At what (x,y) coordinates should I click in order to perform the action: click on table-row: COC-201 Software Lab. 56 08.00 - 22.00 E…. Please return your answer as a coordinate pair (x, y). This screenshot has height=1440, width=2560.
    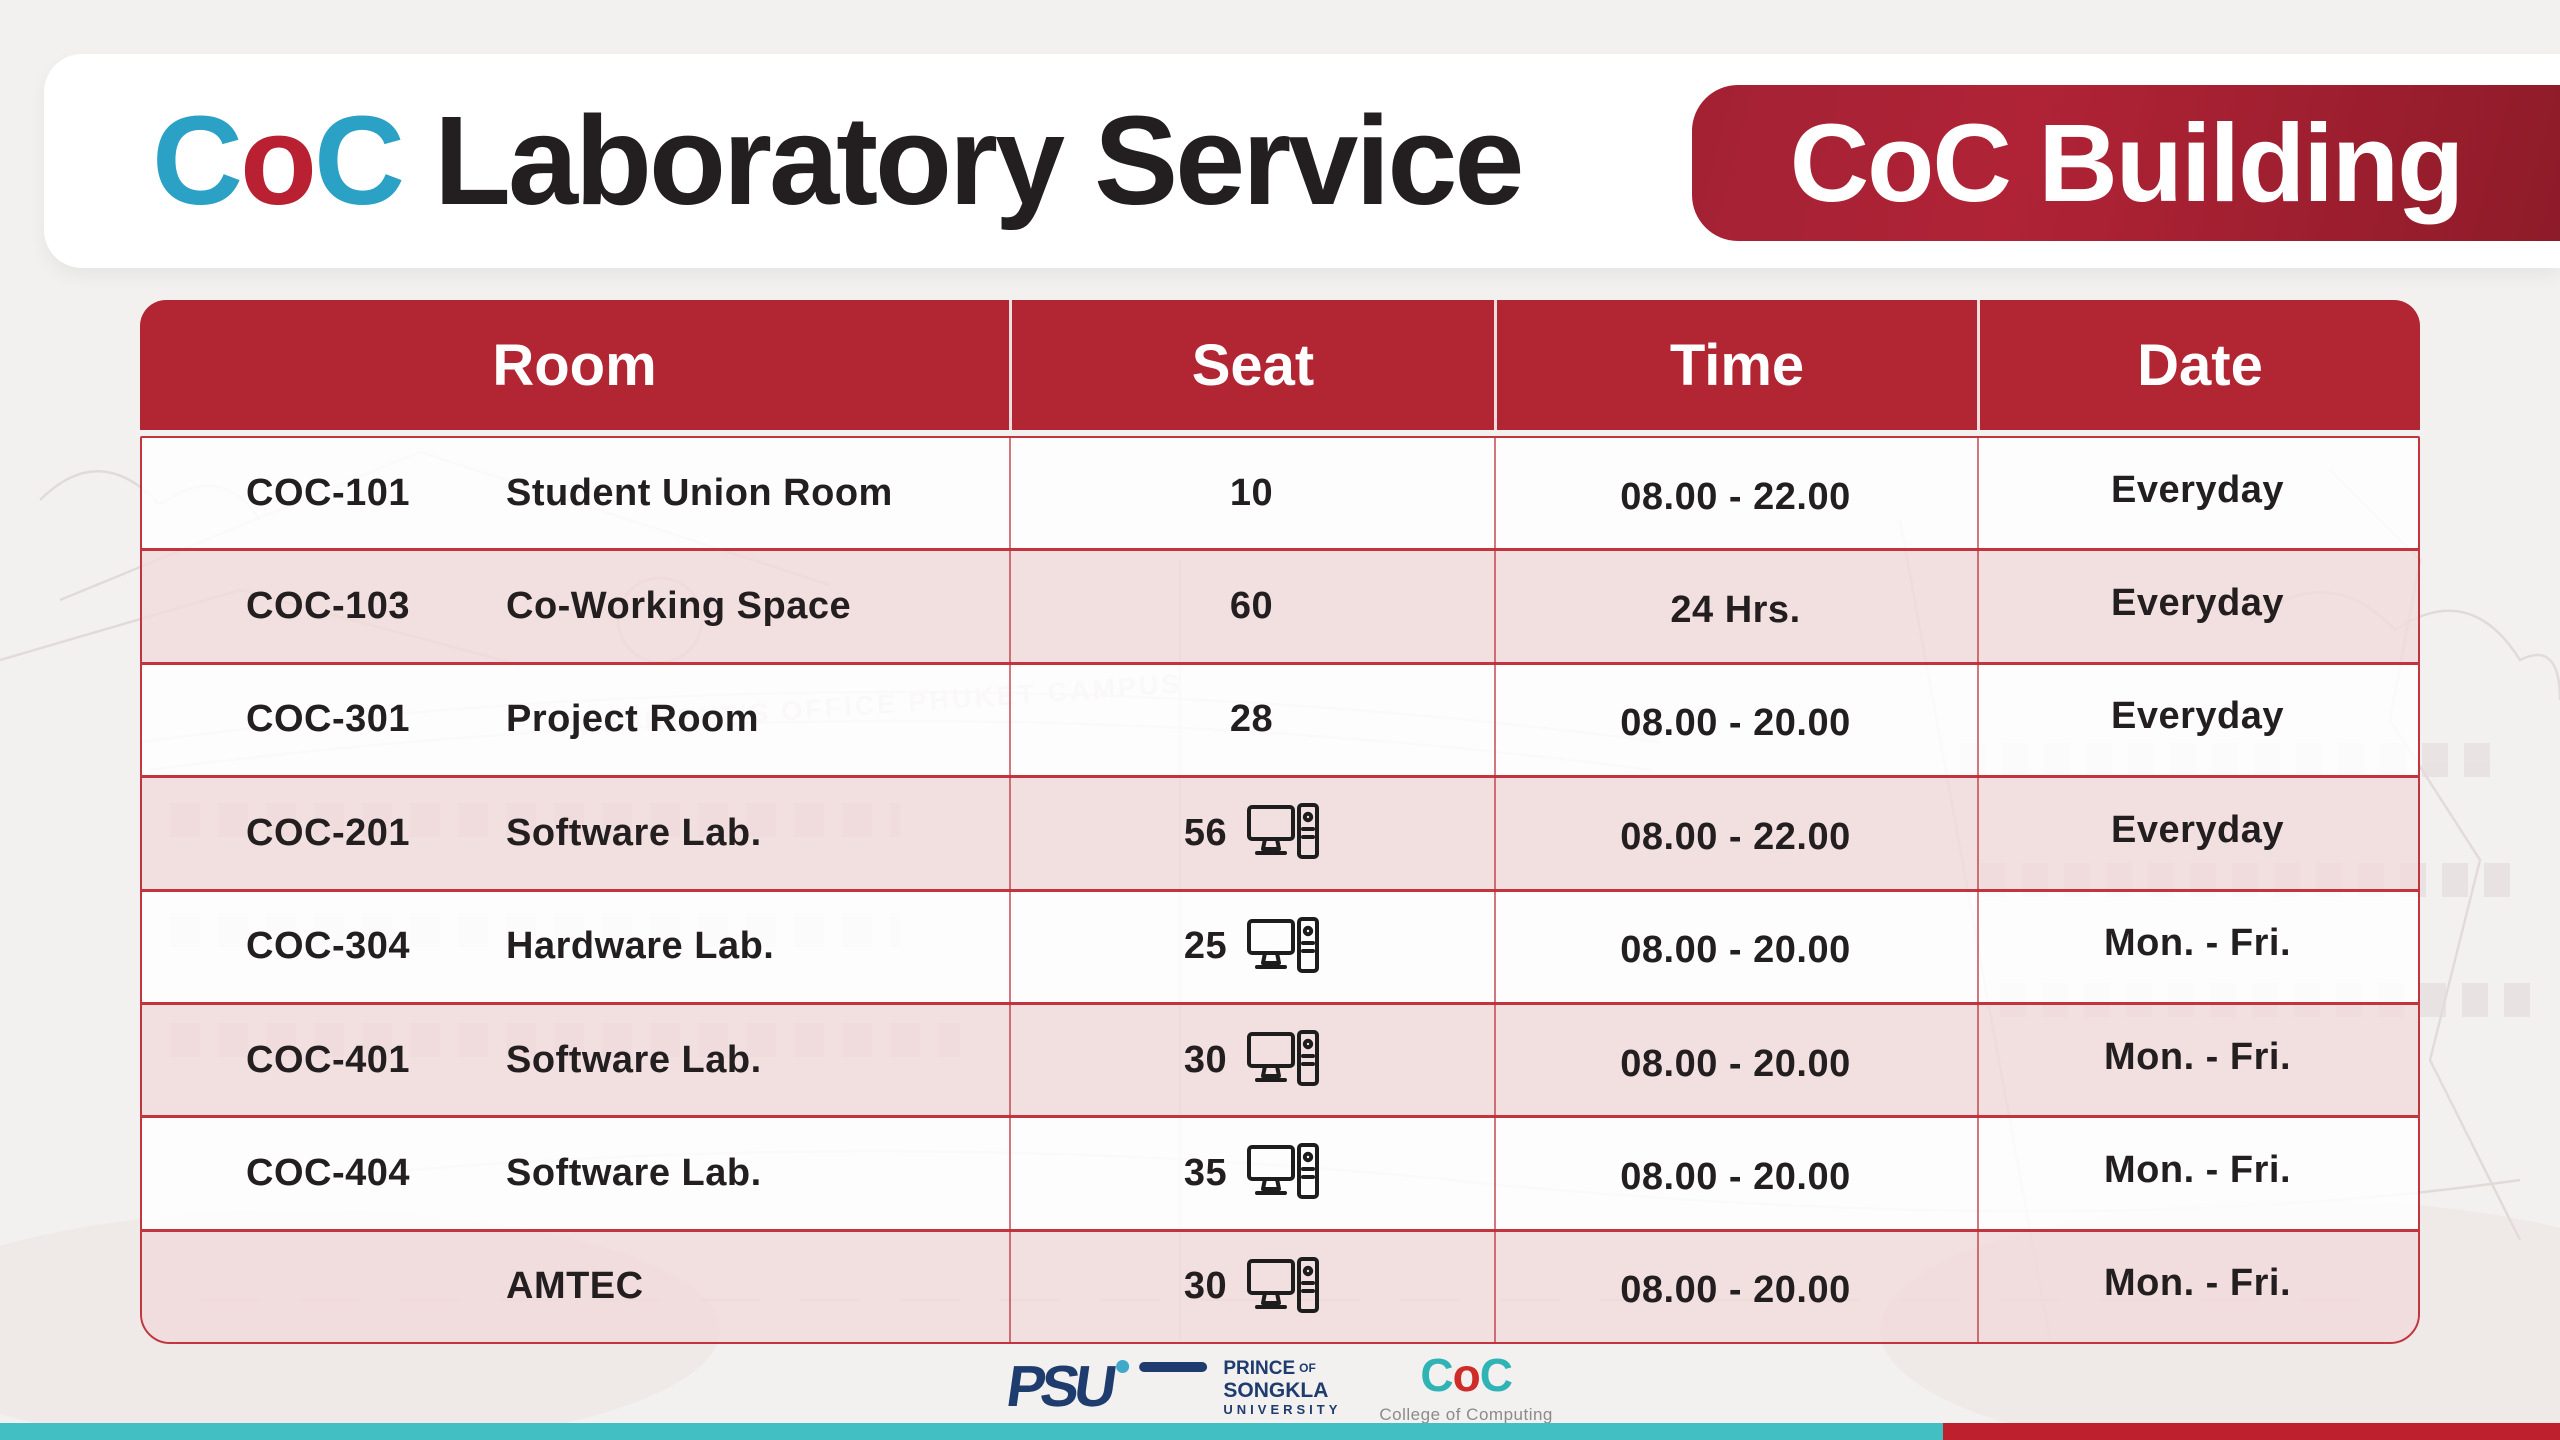
    Looking at the image, I should click on (1280, 832).